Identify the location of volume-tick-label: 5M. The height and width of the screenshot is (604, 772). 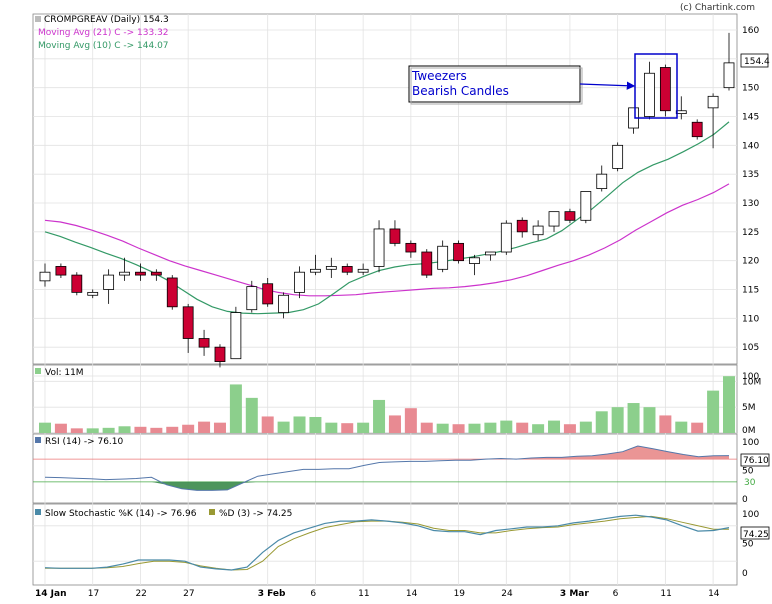
(749, 408).